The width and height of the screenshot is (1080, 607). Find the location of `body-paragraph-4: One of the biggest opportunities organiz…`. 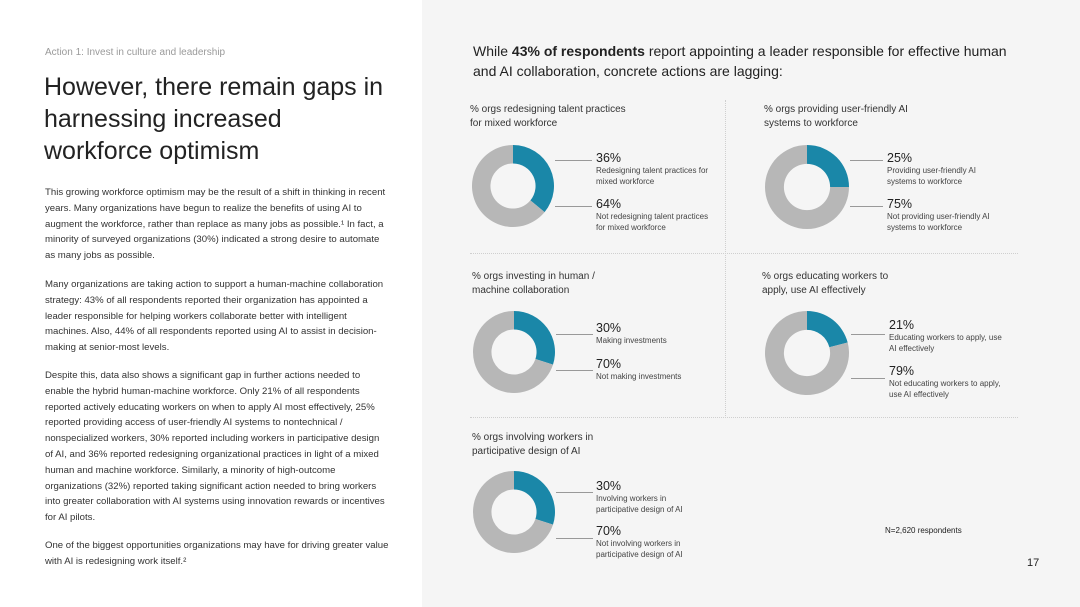

body-paragraph-4: One of the biggest opportunities organiz… is located at coordinates (217, 553).